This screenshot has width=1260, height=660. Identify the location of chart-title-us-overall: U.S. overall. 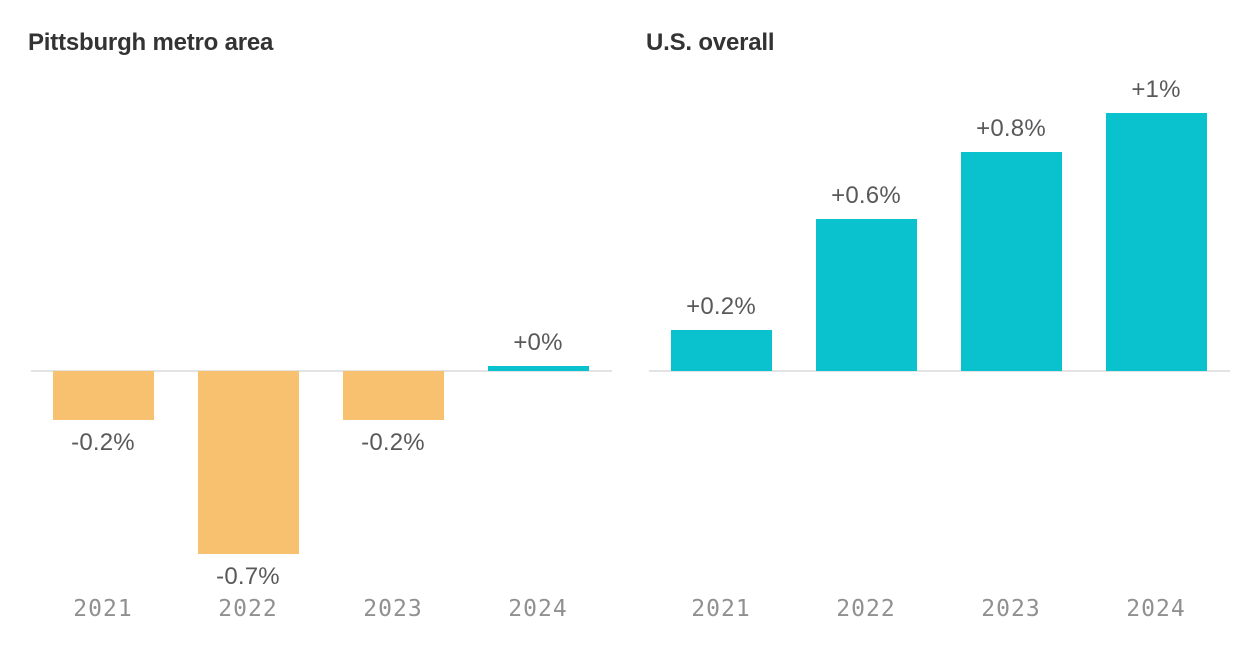
(710, 42).